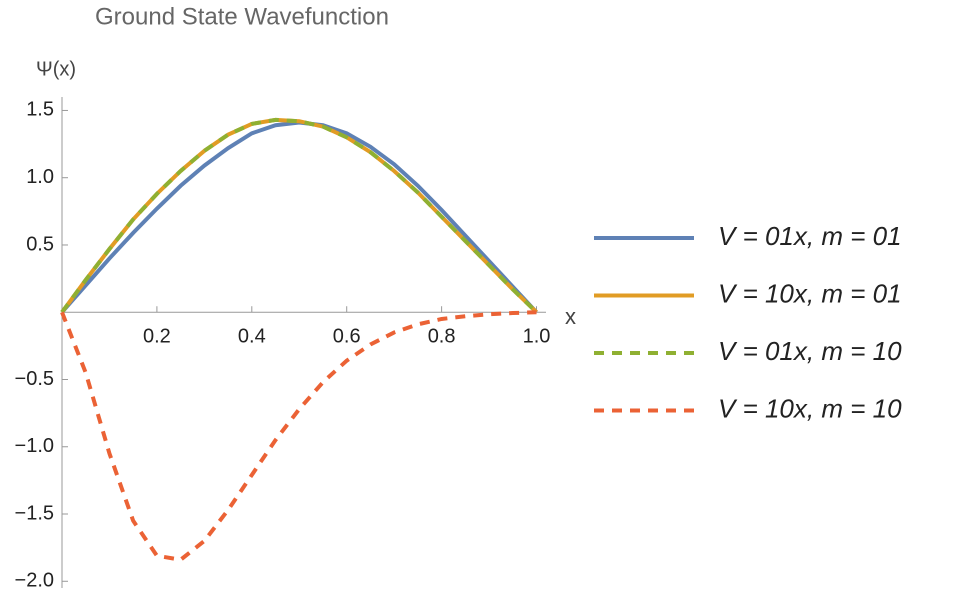 The height and width of the screenshot is (615, 960). I want to click on chart-title: Ground State Wavefunction, so click(242, 16).